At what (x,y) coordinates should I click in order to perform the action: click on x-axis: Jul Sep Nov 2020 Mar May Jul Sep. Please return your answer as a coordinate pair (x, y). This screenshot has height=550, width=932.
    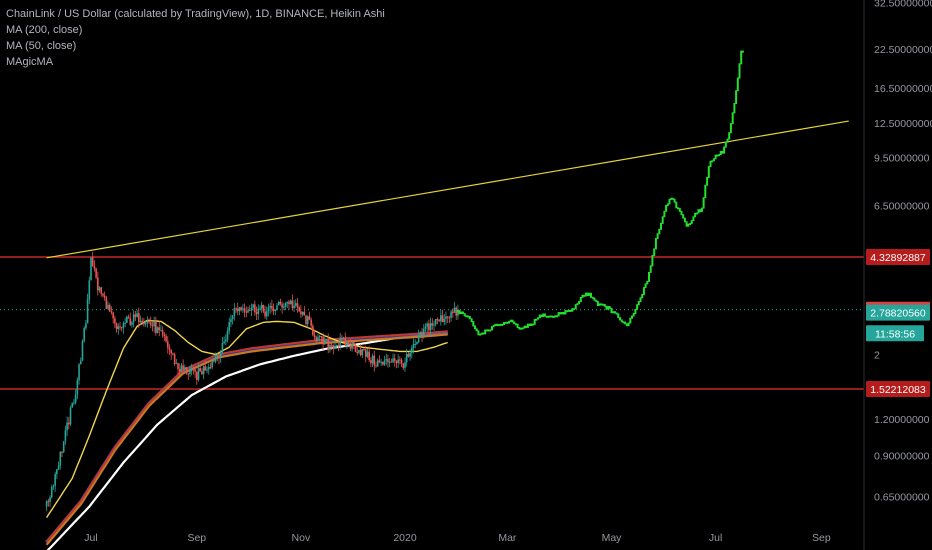
    Looking at the image, I should click on (457, 538).